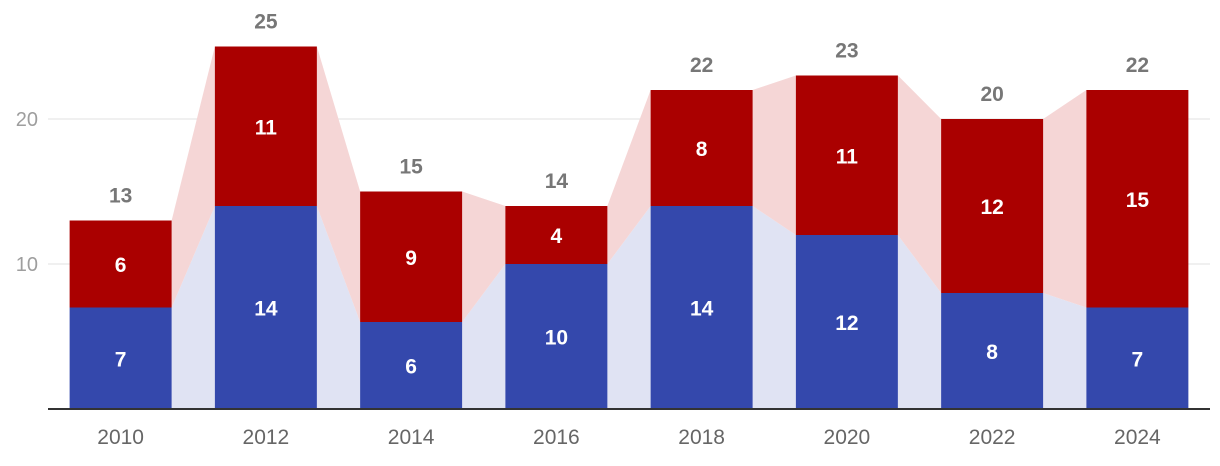 Image resolution: width=1220 pixels, height=466 pixels. I want to click on bar-red-label-2016: 4, so click(557, 236).